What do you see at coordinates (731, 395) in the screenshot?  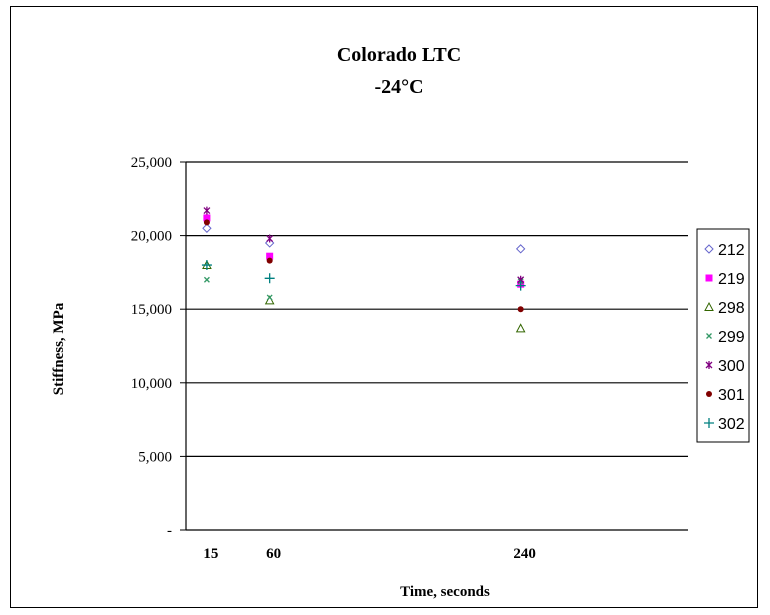 I see `legend-label: 301` at bounding box center [731, 395].